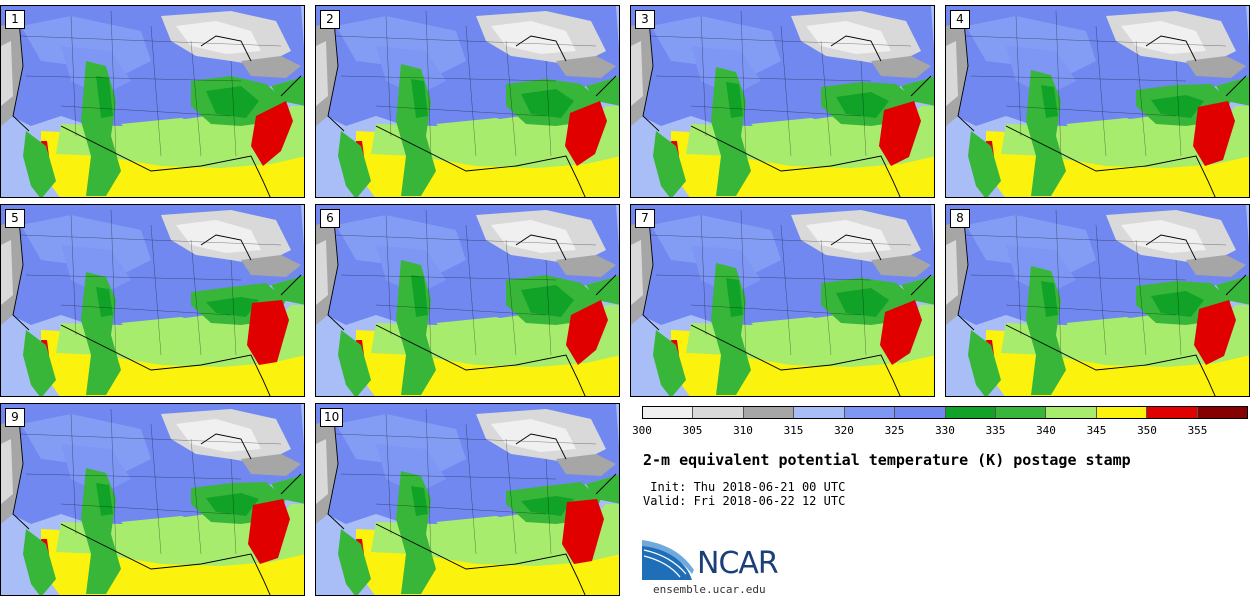 The width and height of the screenshot is (1260, 597). I want to click on member-label: 7, so click(645, 218).